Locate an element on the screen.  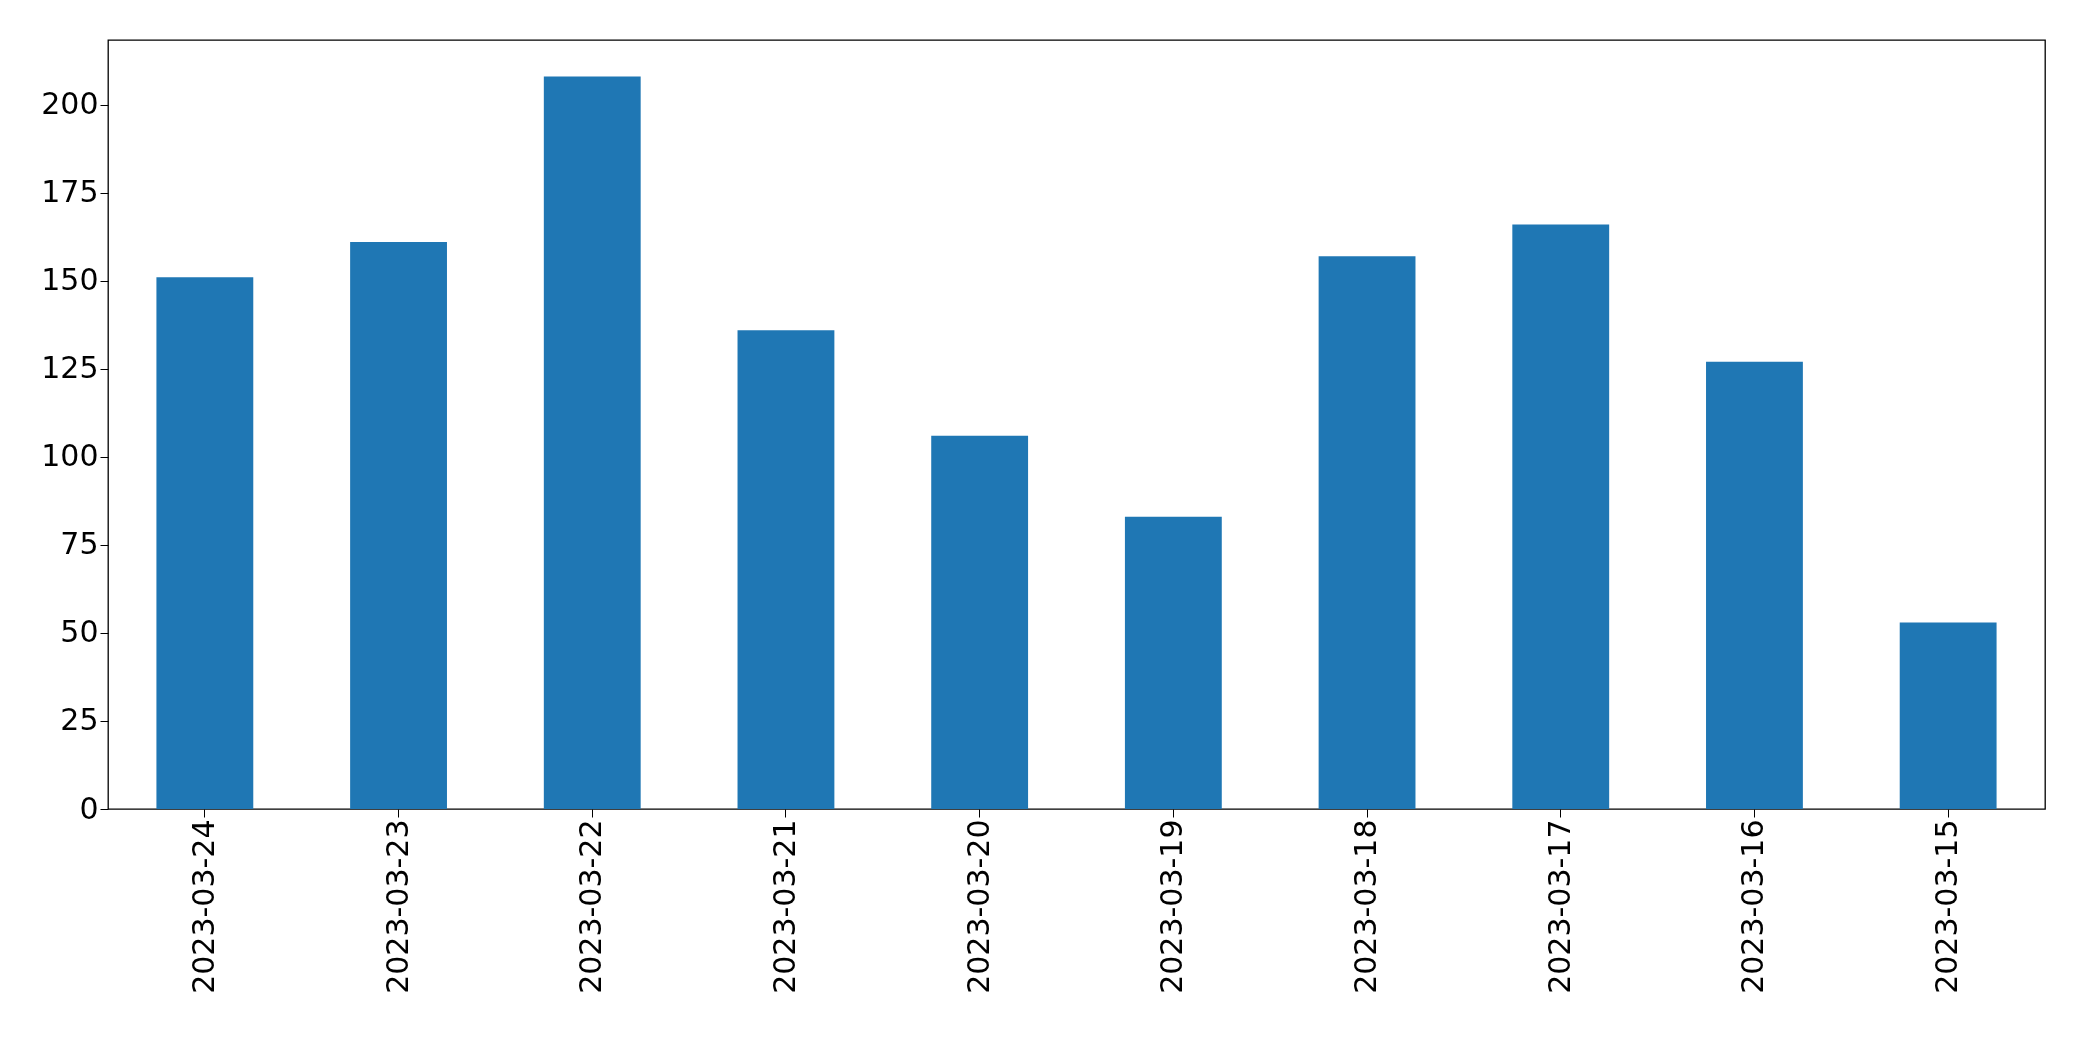
y-tick-label: 125 is located at coordinates (70, 368).